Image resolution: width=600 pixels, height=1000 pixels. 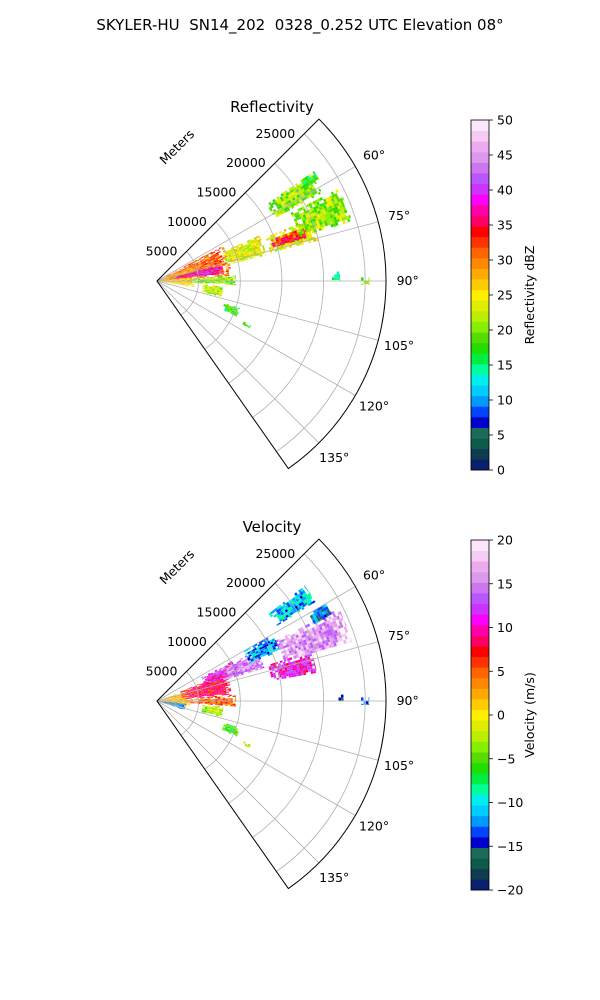 I want to click on colorbar-tick-label: −20, so click(x=510, y=890).